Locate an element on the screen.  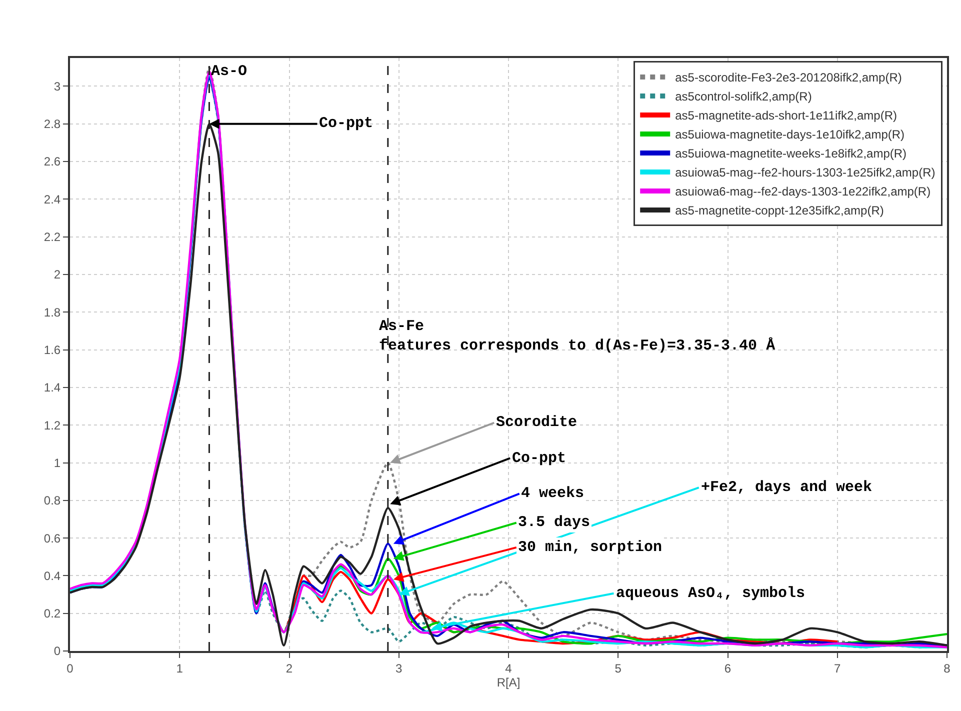
y-tick-label: 2.6 is located at coordinates (52, 161).